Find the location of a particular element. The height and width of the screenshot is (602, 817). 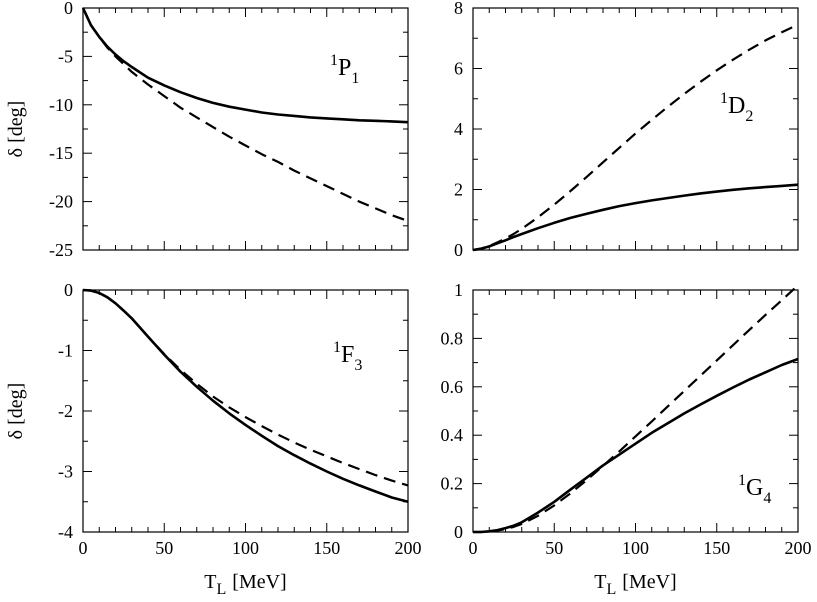

label-sub: 3 is located at coordinates (358, 365).